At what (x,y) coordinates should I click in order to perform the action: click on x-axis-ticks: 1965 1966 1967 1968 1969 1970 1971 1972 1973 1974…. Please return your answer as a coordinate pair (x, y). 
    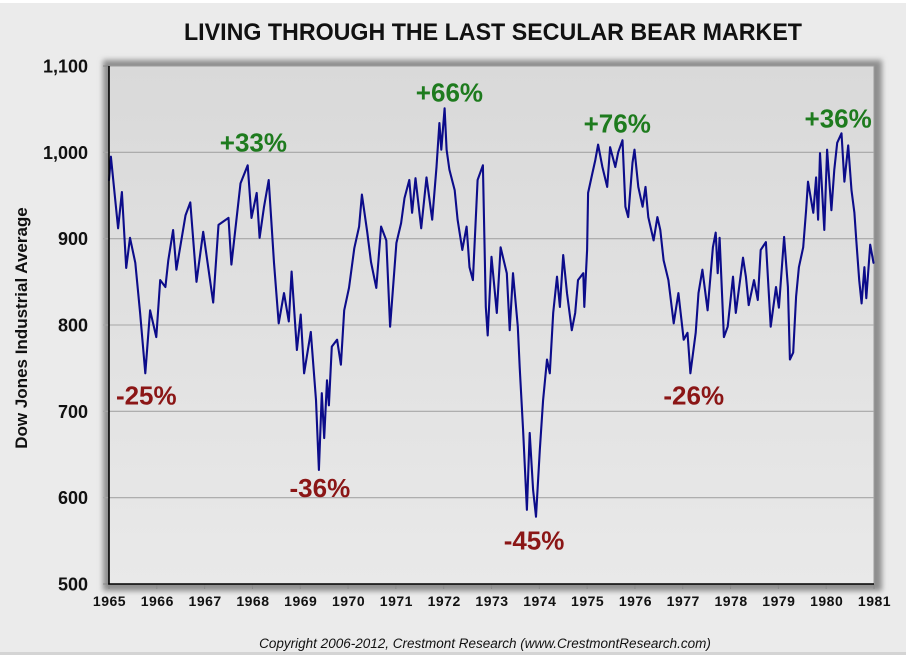
    Looking at the image, I should click on (492, 596).